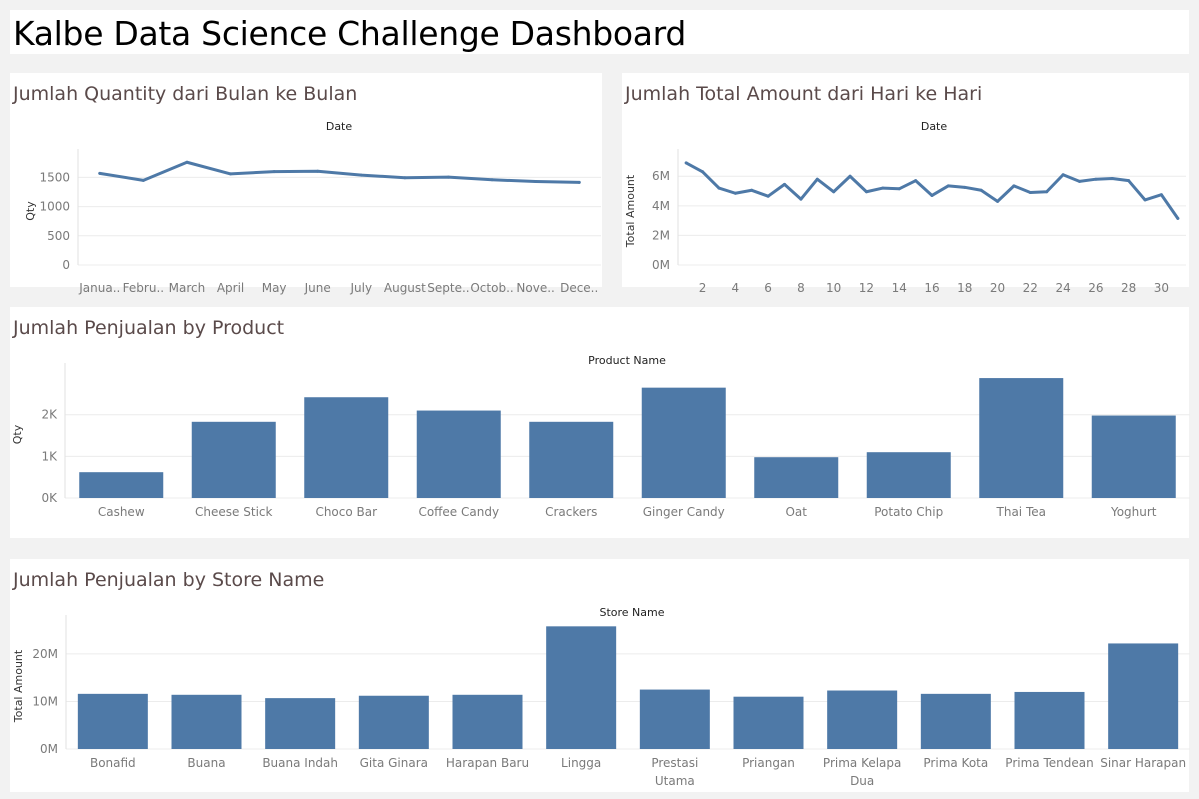  I want to click on y-tick-label: 10M, so click(45, 701).